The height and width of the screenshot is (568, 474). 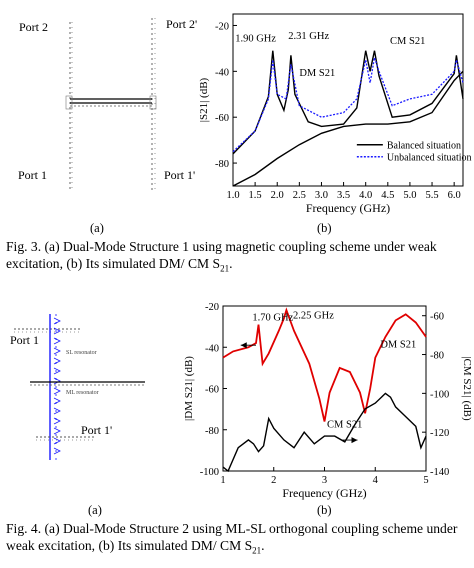 I want to click on fig4-sl-resonator-label: SL resonator, so click(x=81, y=353).